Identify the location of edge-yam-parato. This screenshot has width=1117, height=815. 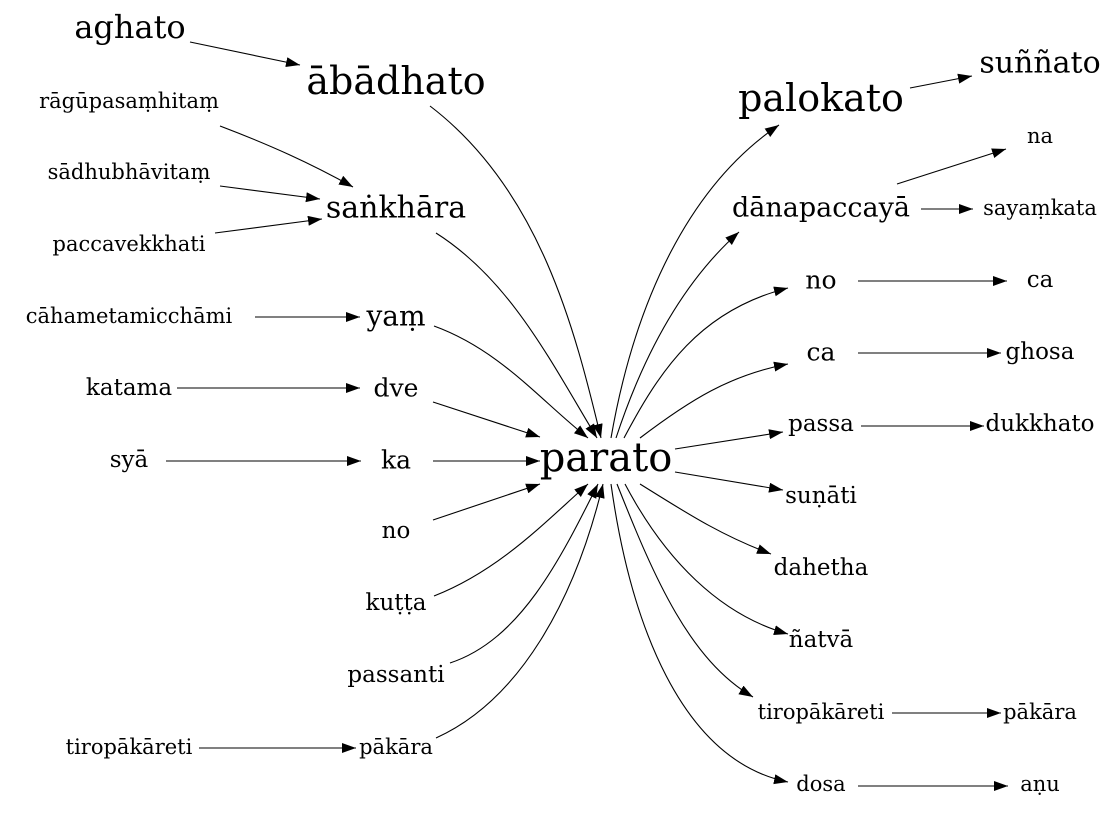
(511, 382).